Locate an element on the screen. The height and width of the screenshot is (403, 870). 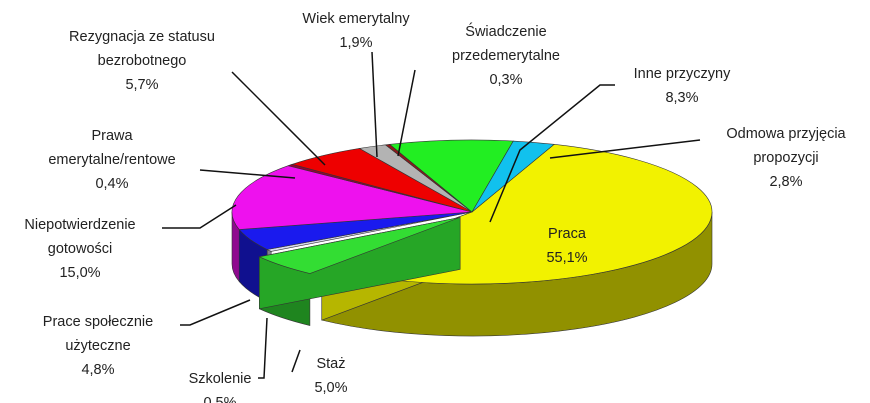
value-label: 5,7% is located at coordinates (142, 85).